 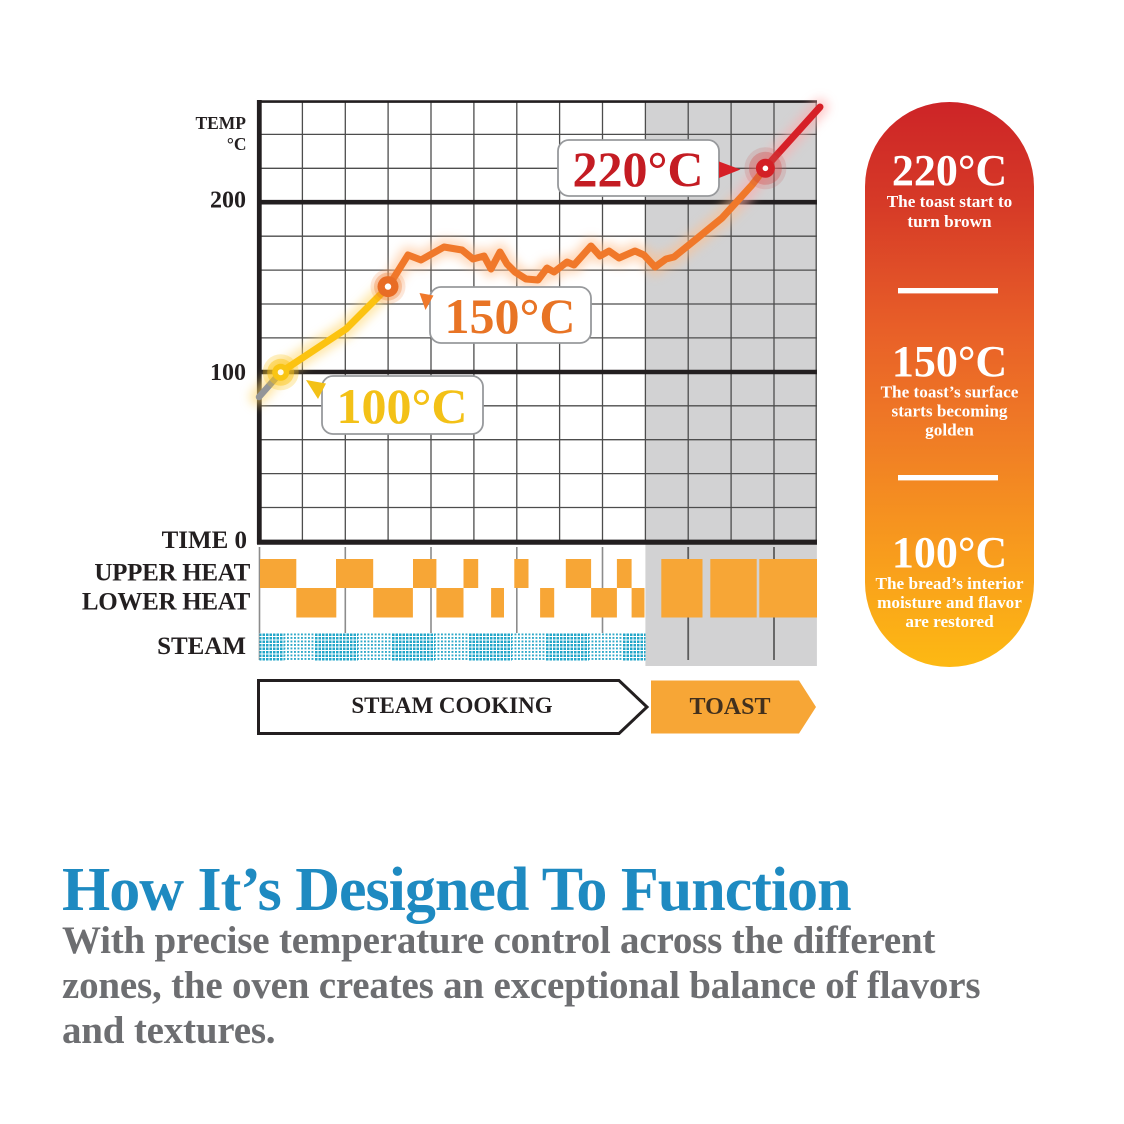 I want to click on svg-text: STEAM COOKING, so click(x=451, y=705).